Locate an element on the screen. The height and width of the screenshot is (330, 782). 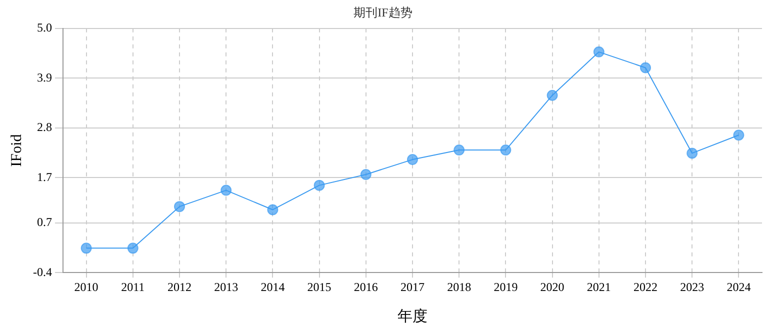
x-tick-label: 2016 is located at coordinates (366, 287).